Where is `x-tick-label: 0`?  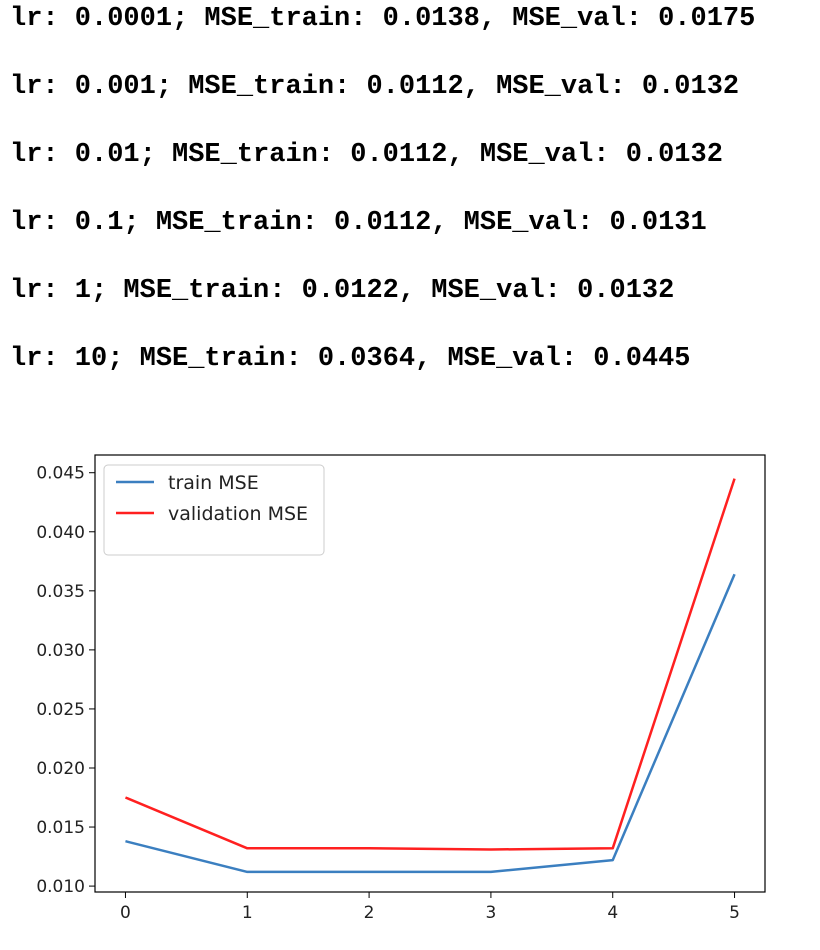
x-tick-label: 0 is located at coordinates (125, 913).